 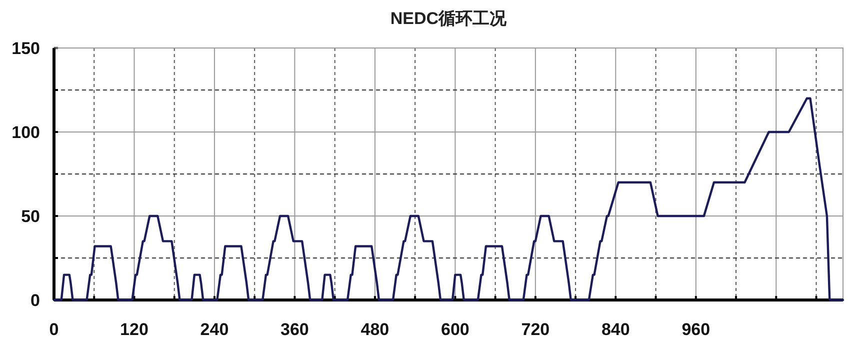 What do you see at coordinates (214, 329) in the screenshot?
I see `x-tick-label: 240` at bounding box center [214, 329].